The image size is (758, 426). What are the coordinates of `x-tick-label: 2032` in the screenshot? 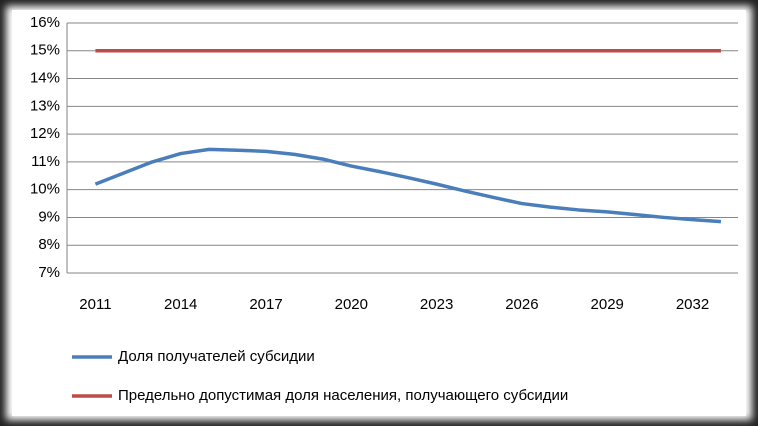 It's located at (692, 304).